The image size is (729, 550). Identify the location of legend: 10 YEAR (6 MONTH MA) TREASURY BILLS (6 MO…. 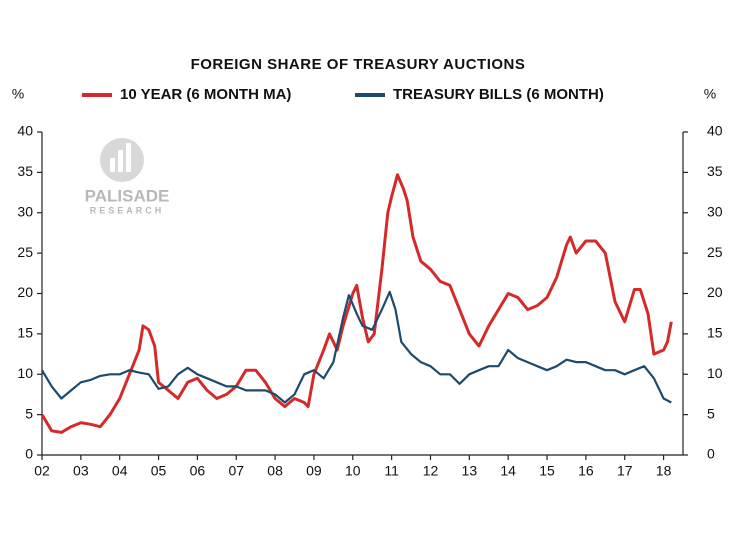
(343, 94).